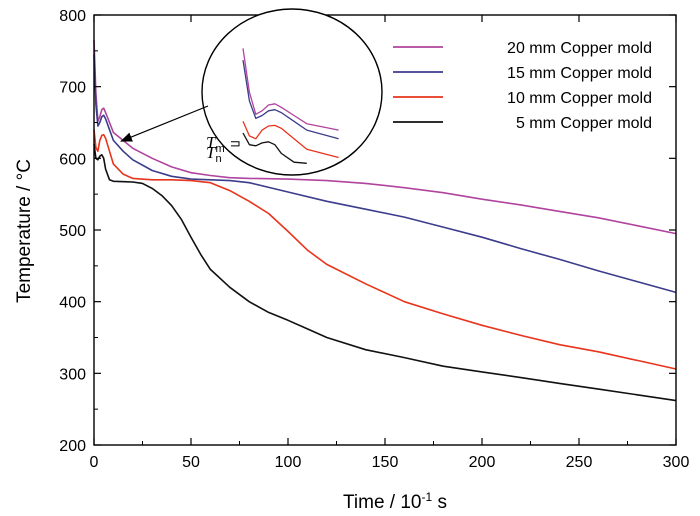 The image size is (700, 516). What do you see at coordinates (482, 462) in the screenshot?
I see `x-tick-label: 200` at bounding box center [482, 462].